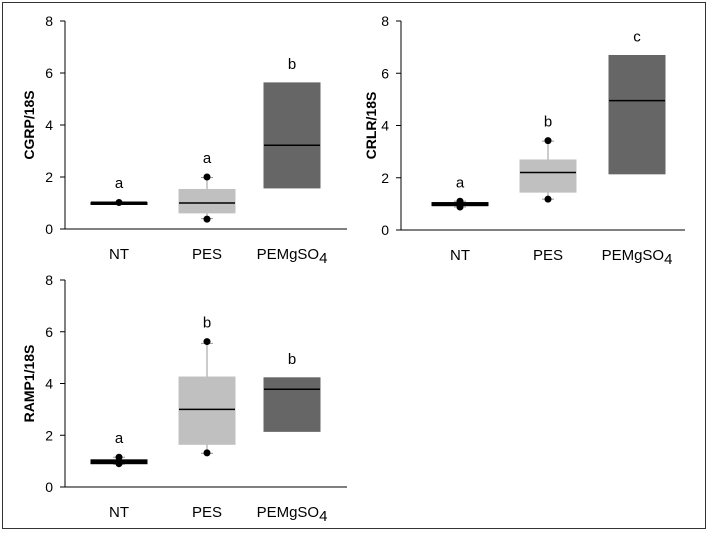  I want to click on y-axis-label: CGRP/18S, so click(29, 124).